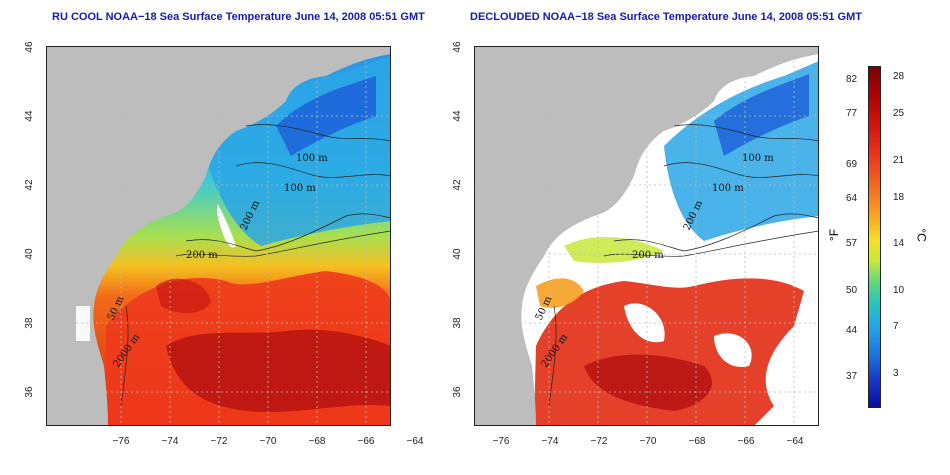 Image resolution: width=950 pixels, height=475 pixels. Describe the element at coordinates (29, 219) in the screenshot. I see `left-lat-ticks: 36 38 40 42 44 46` at that location.